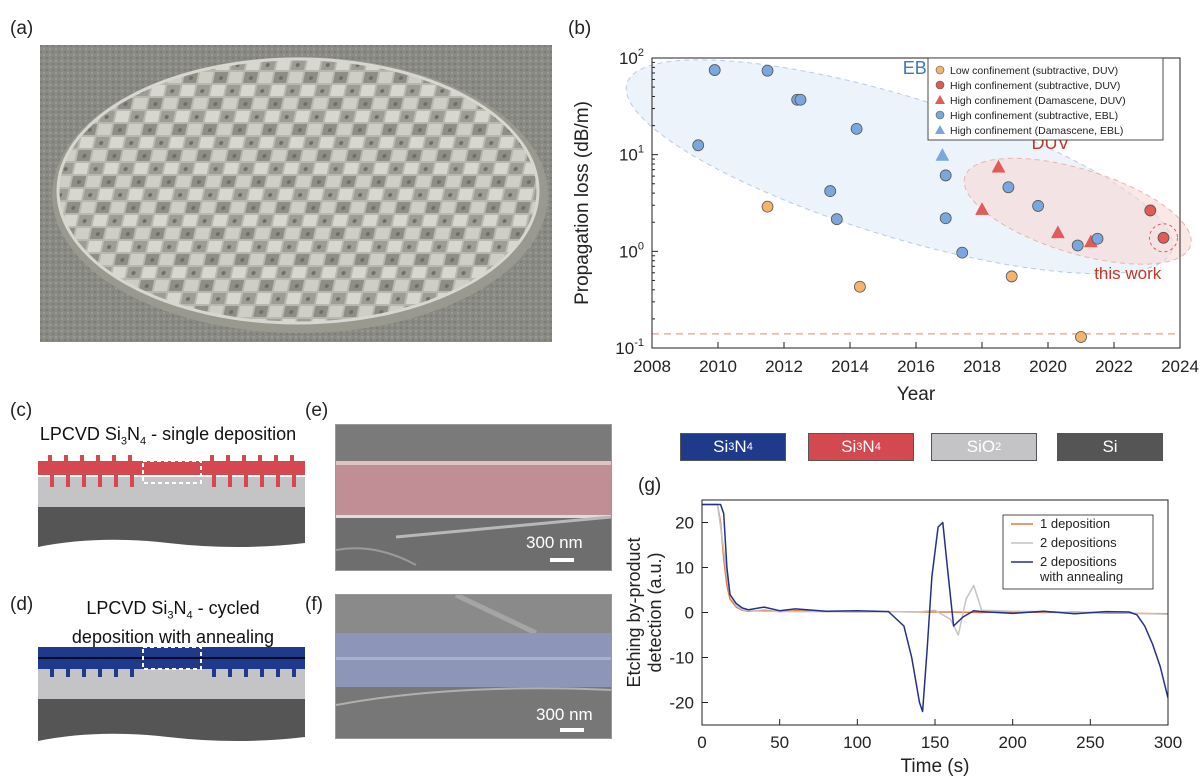 This screenshot has height=784, width=1200. Describe the element at coordinates (655, 612) in the screenshot. I see `y-axis-title-line2: detection (a.u.)` at that location.